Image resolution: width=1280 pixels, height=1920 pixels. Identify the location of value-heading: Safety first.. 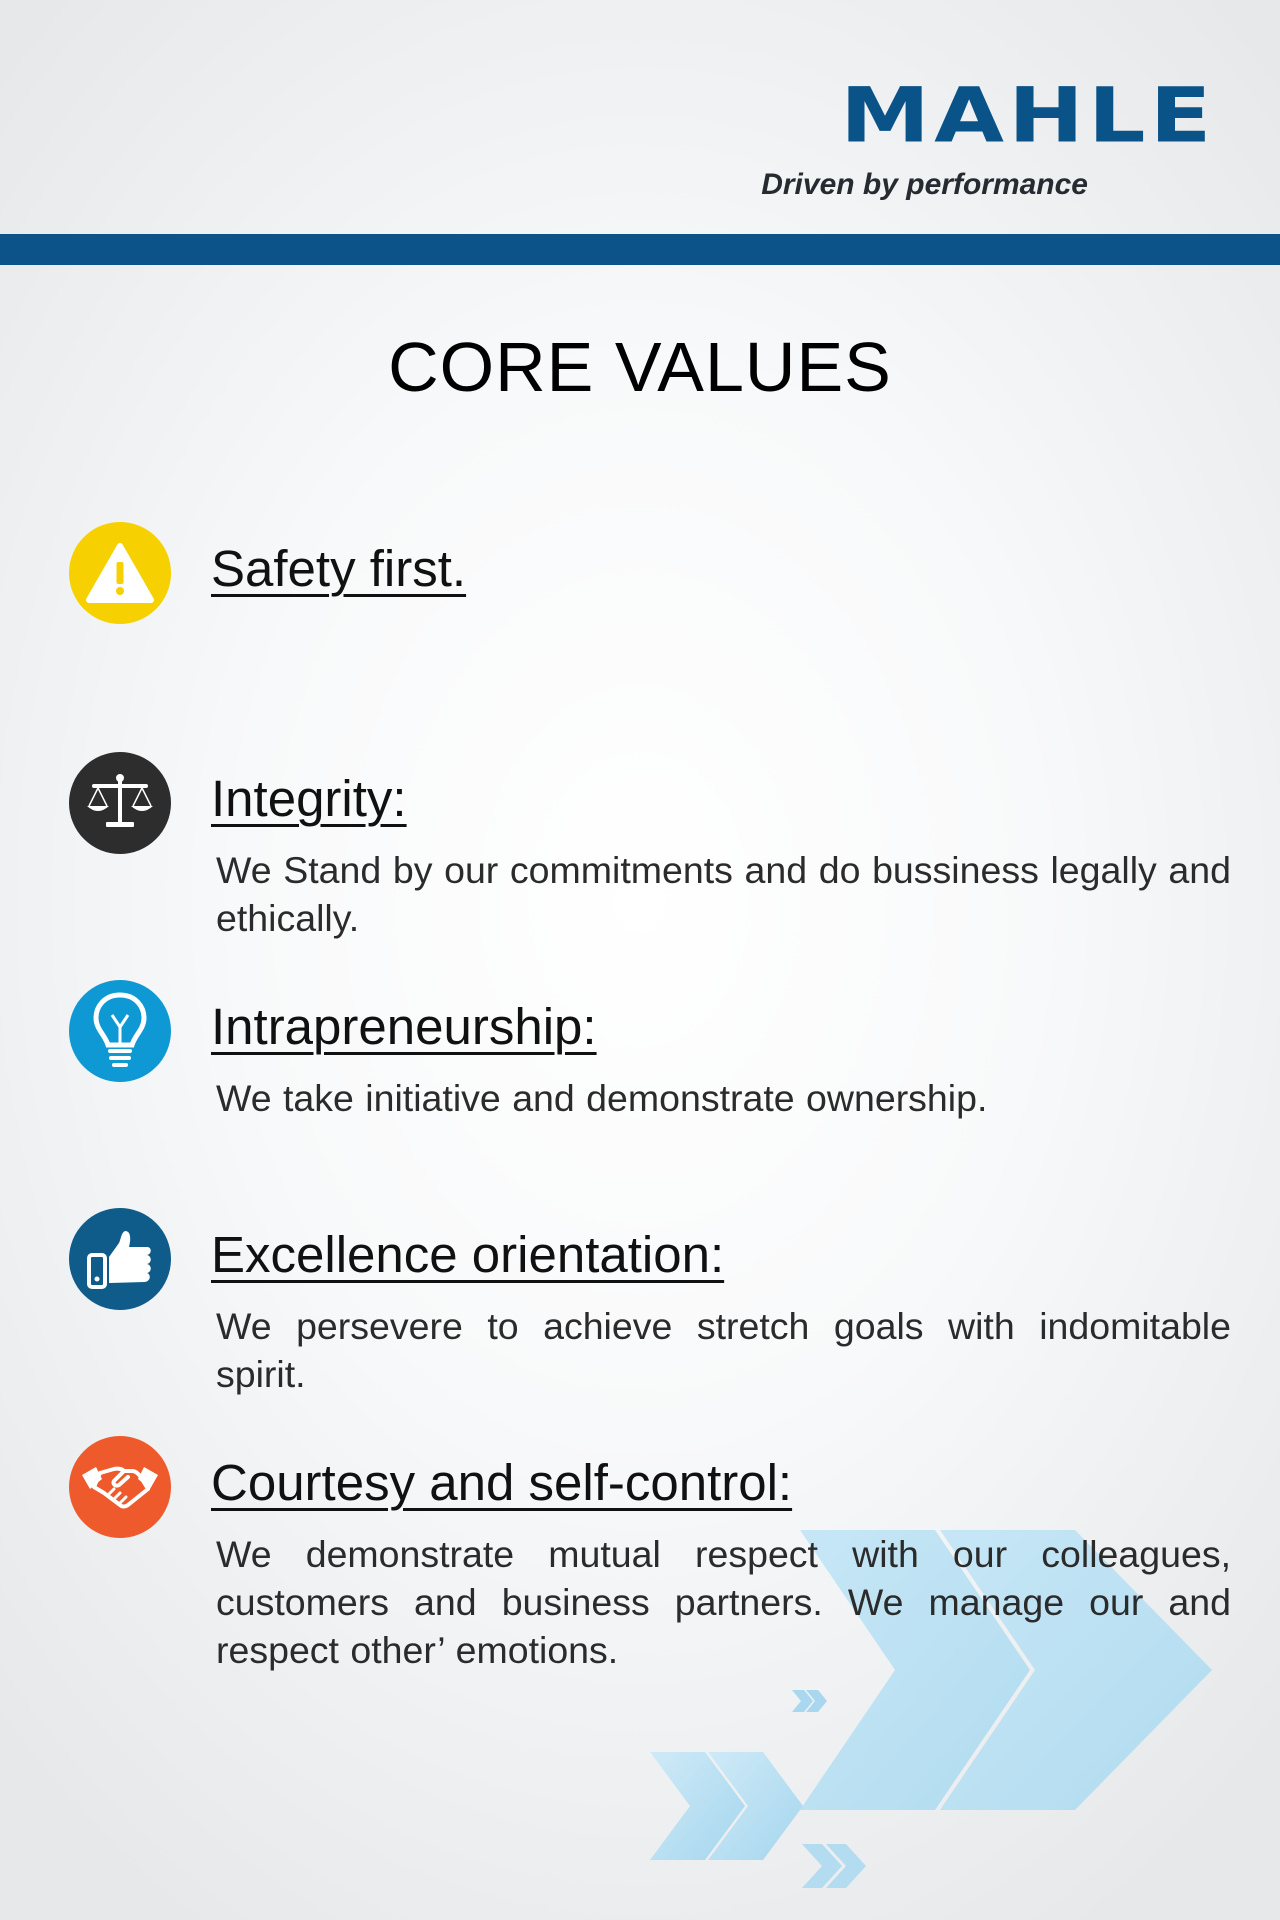
(339, 568).